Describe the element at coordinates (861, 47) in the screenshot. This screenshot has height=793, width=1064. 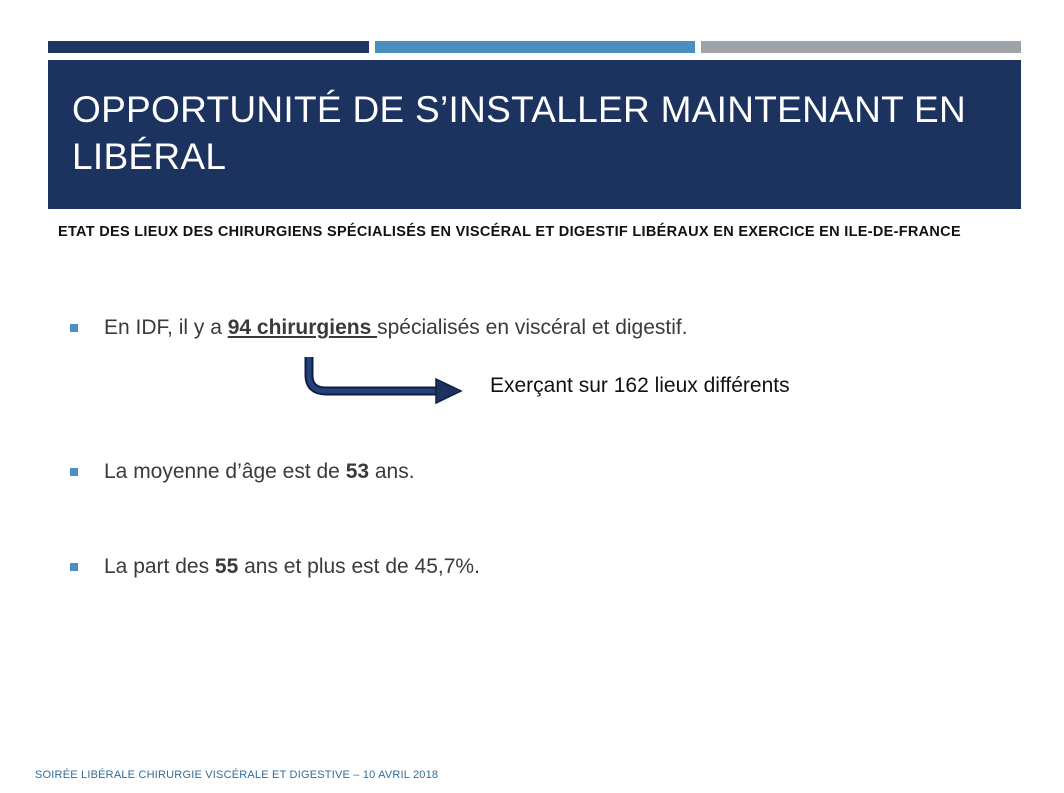
I see `accent-bar-gray` at that location.